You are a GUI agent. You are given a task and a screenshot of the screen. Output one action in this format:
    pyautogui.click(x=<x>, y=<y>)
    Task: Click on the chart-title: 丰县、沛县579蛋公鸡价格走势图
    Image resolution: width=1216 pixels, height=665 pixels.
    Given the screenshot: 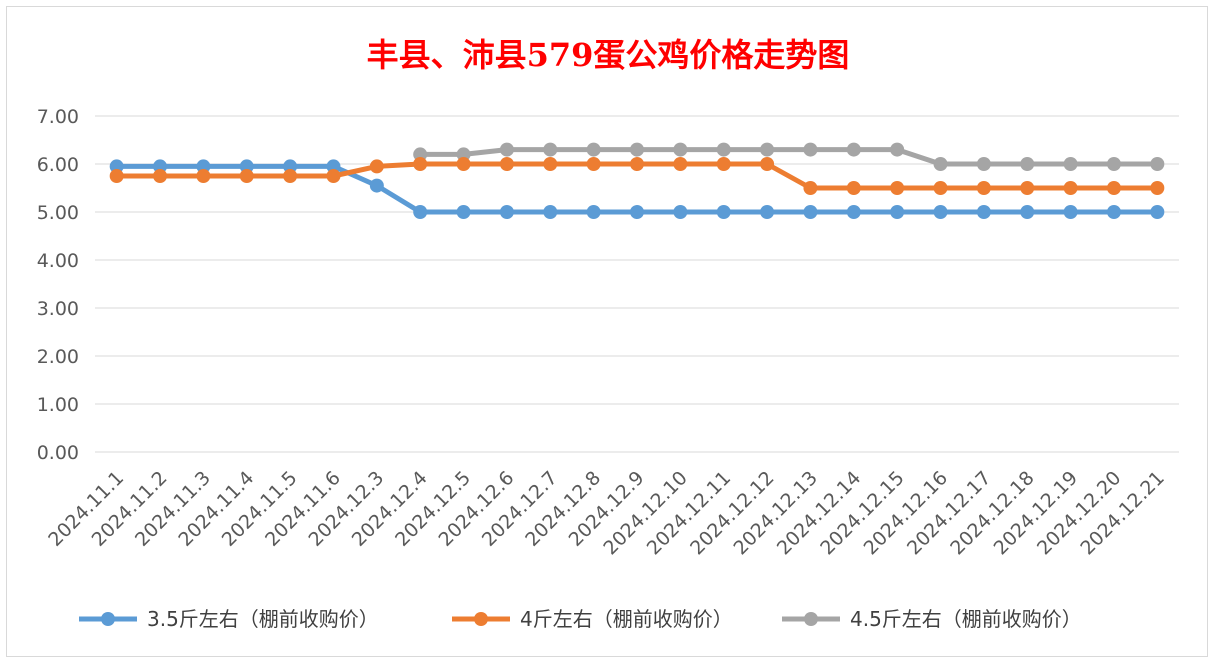 What is the action you would take?
    pyautogui.click(x=608, y=55)
    